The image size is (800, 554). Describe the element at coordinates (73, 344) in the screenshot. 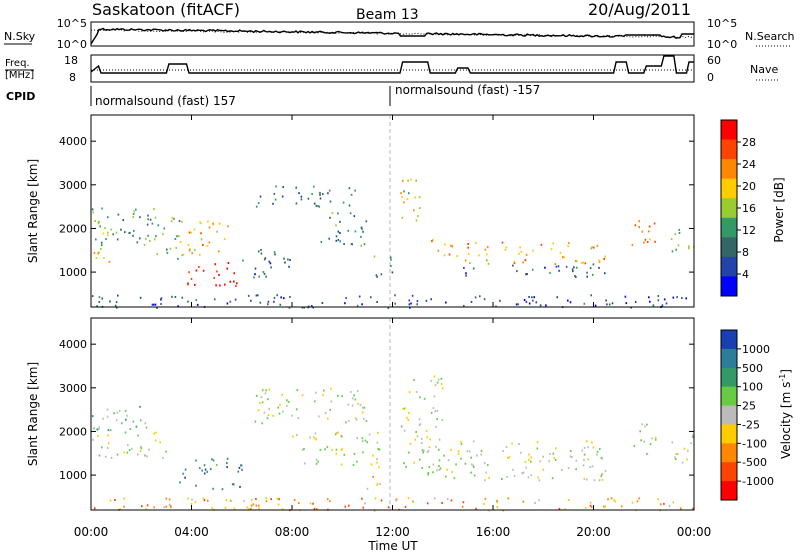

I see `y-tick-label: 4000` at that location.